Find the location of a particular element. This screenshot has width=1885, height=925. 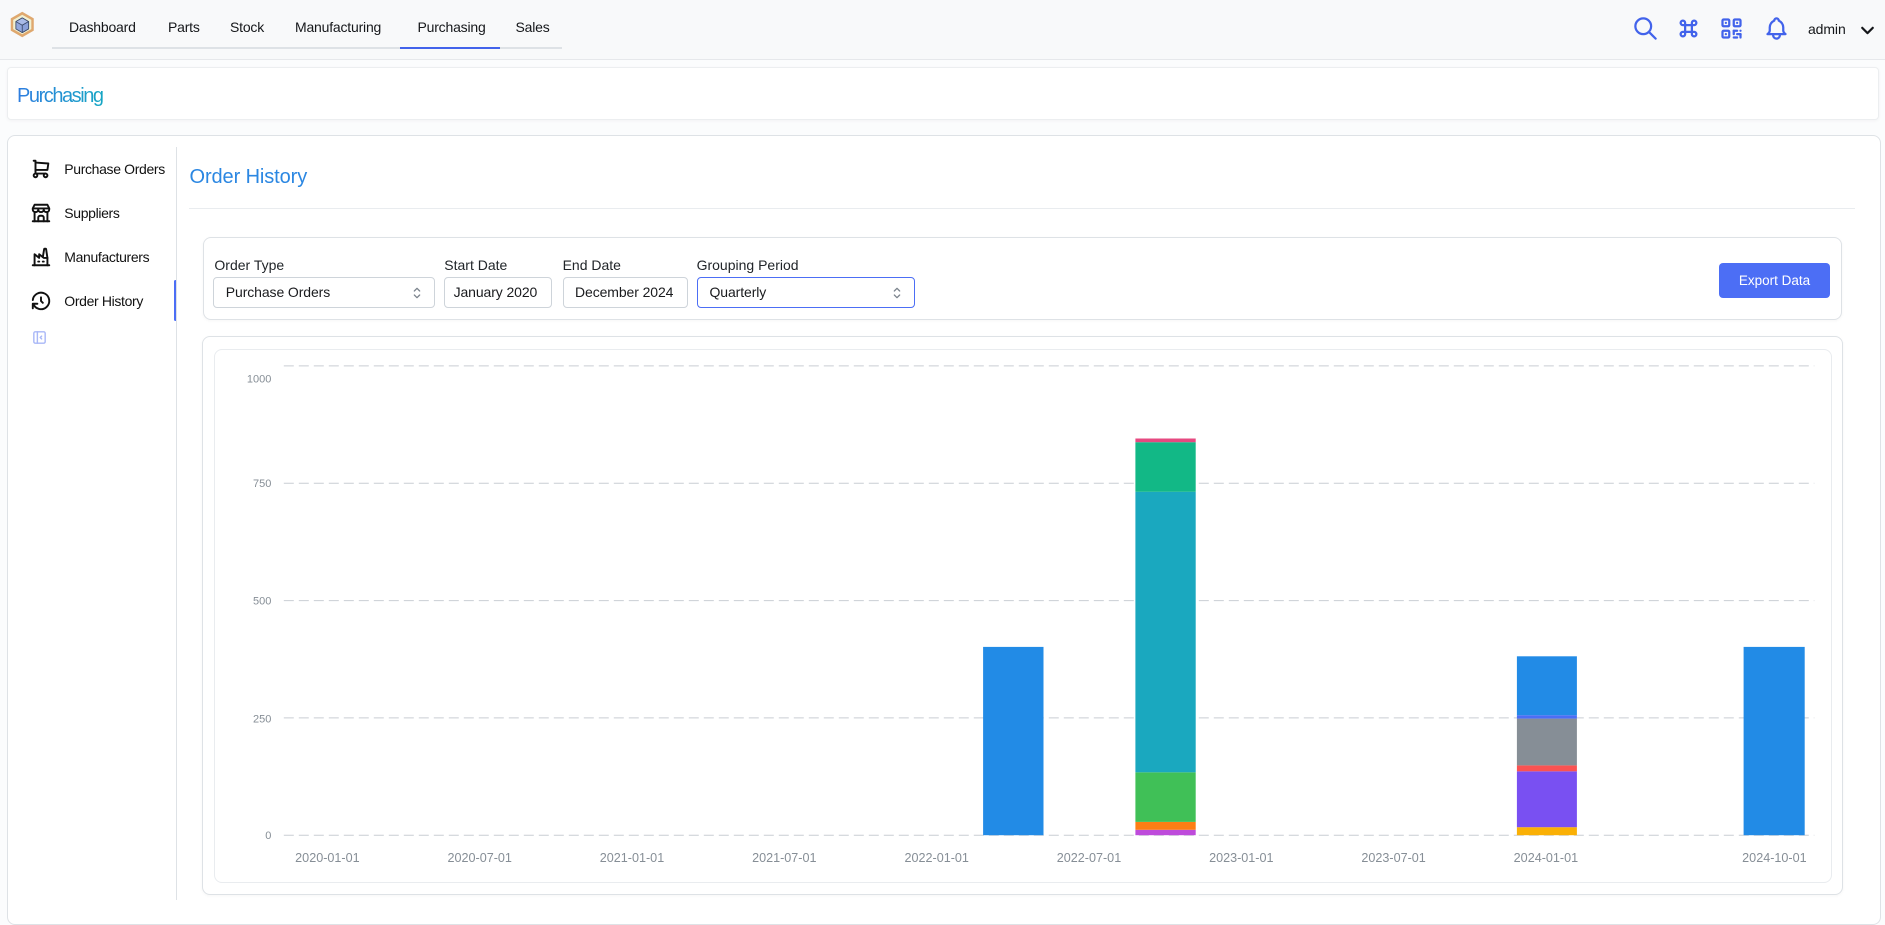

svg-text: 750 is located at coordinates (262, 484).